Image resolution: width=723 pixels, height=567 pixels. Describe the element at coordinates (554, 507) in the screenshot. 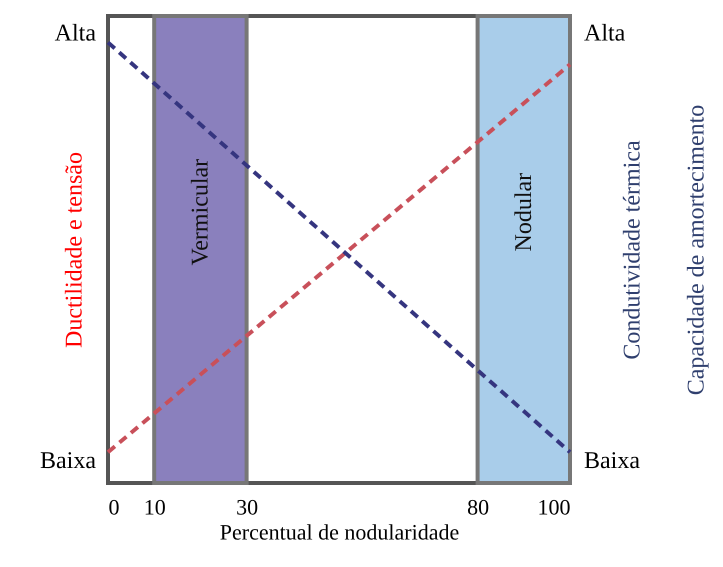

I see `x-tick-label: 100` at that location.